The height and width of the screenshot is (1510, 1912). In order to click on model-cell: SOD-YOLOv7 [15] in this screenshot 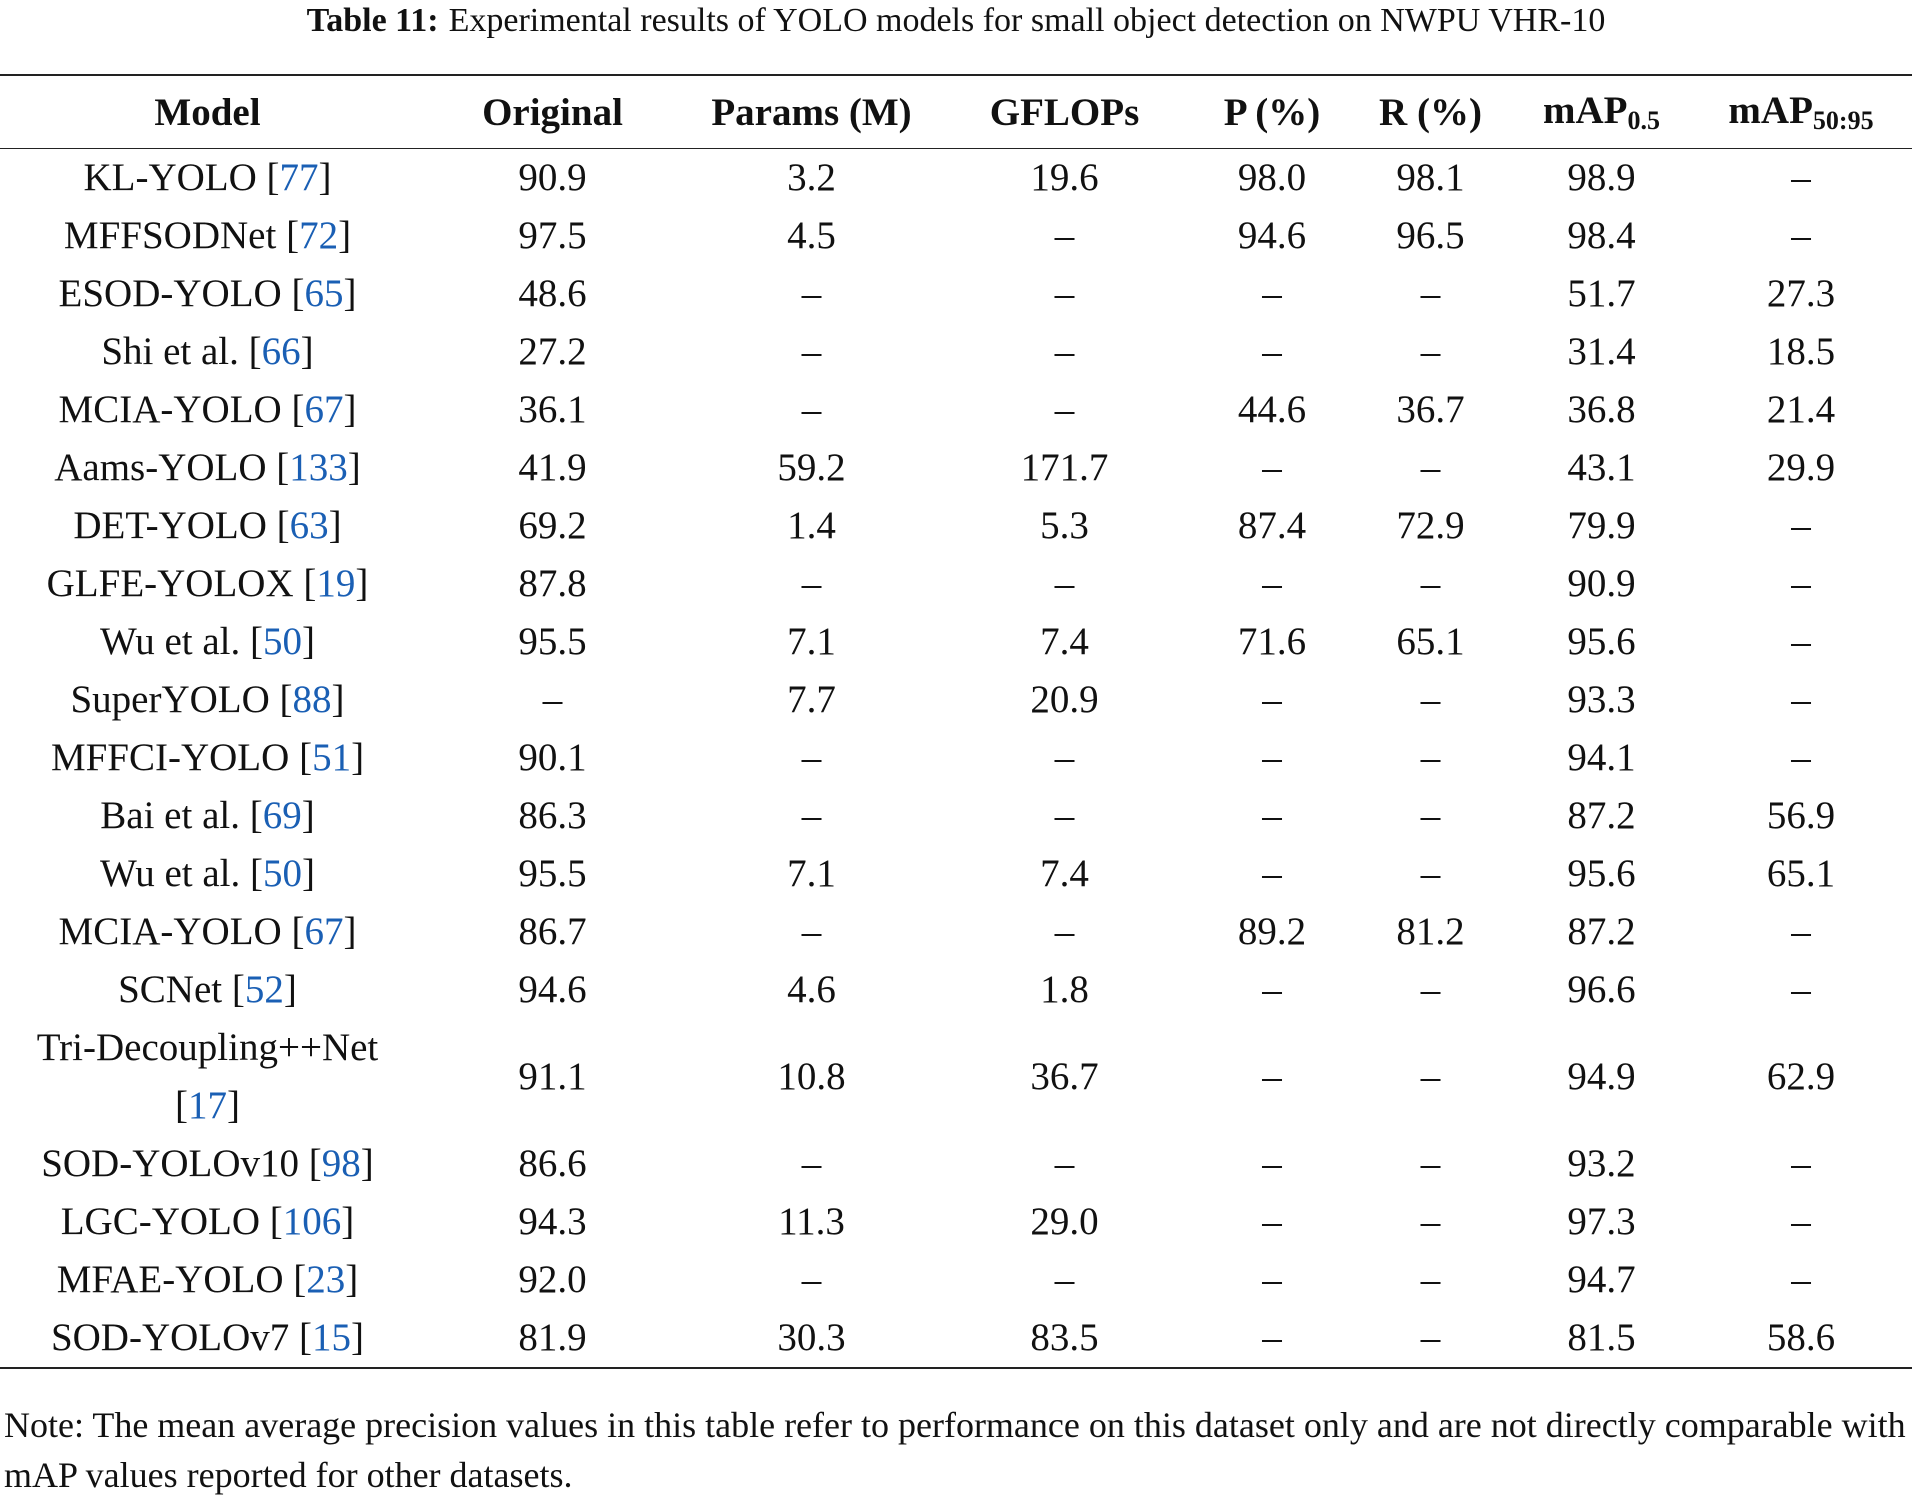, I will do `click(207, 1338)`.